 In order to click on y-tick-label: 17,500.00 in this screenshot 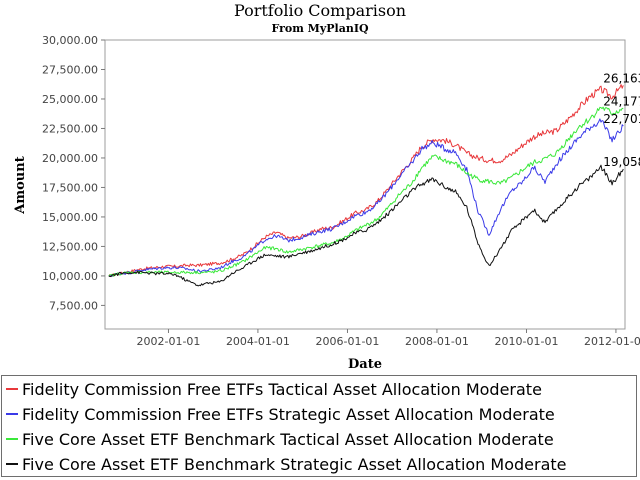, I will do `click(70, 187)`.